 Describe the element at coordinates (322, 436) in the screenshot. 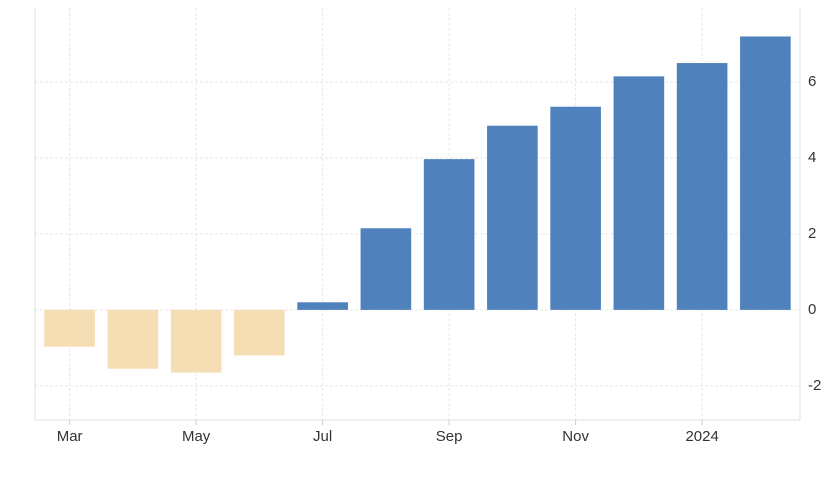

I see `x-tick-label: Jul` at that location.